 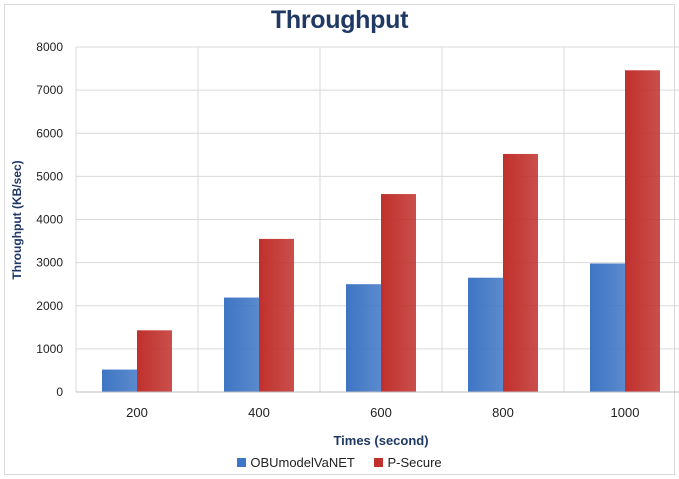 What do you see at coordinates (49, 176) in the screenshot?
I see `y-tick-label: 5000` at bounding box center [49, 176].